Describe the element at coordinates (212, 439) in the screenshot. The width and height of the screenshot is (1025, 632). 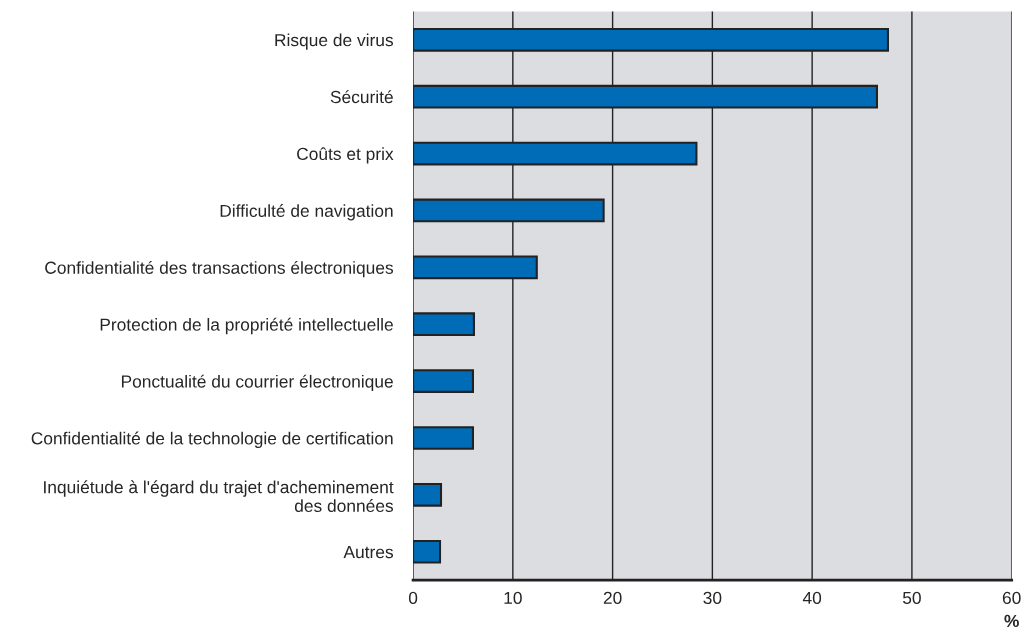
I see `y-tick-label: Confidentialité de la technologie de certification` at that location.